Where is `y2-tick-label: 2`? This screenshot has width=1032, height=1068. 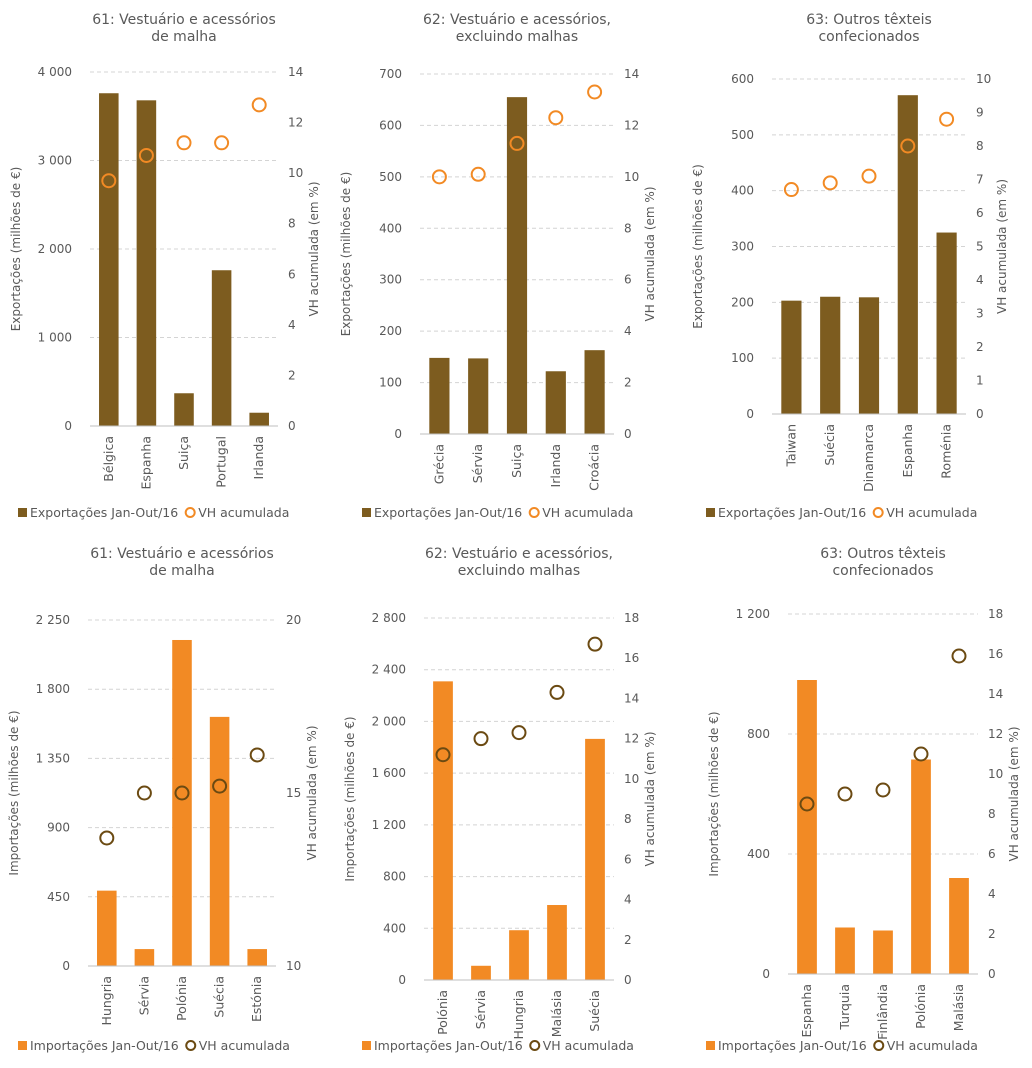
y2-tick-label: 2 is located at coordinates (980, 347).